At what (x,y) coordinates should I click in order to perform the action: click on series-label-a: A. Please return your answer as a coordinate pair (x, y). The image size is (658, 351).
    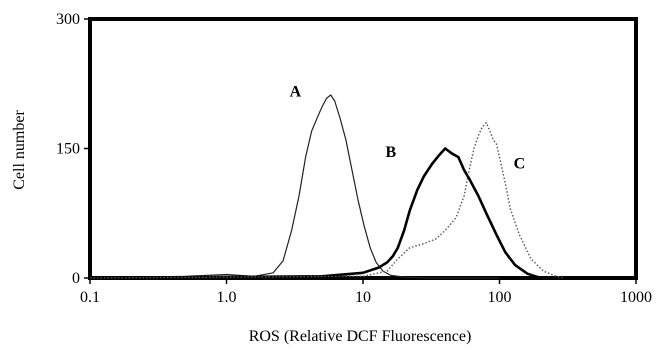
    Looking at the image, I should click on (296, 92).